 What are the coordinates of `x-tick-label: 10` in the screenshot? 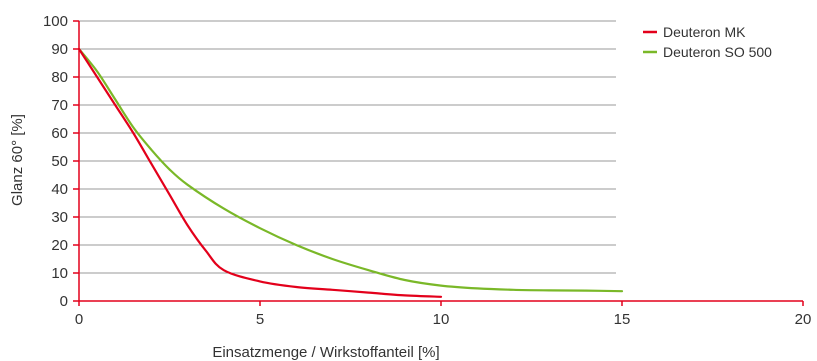 It's located at (441, 319).